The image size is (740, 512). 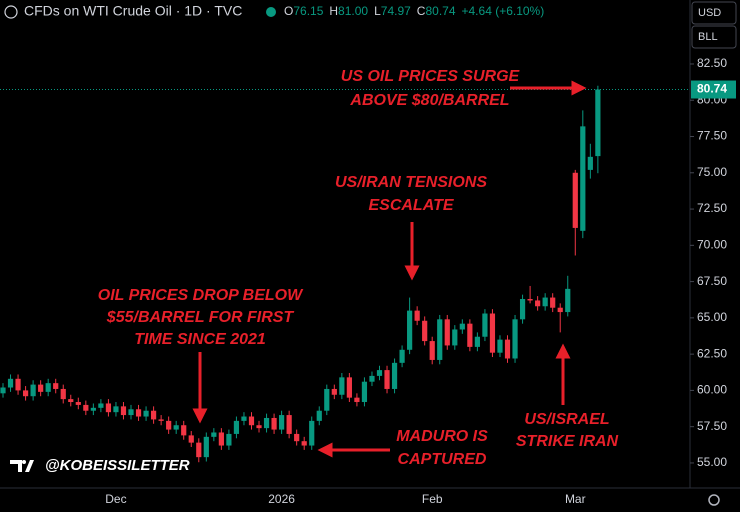 What do you see at coordinates (308, 11) in the screenshot?
I see `ohlc-value: 76.15` at bounding box center [308, 11].